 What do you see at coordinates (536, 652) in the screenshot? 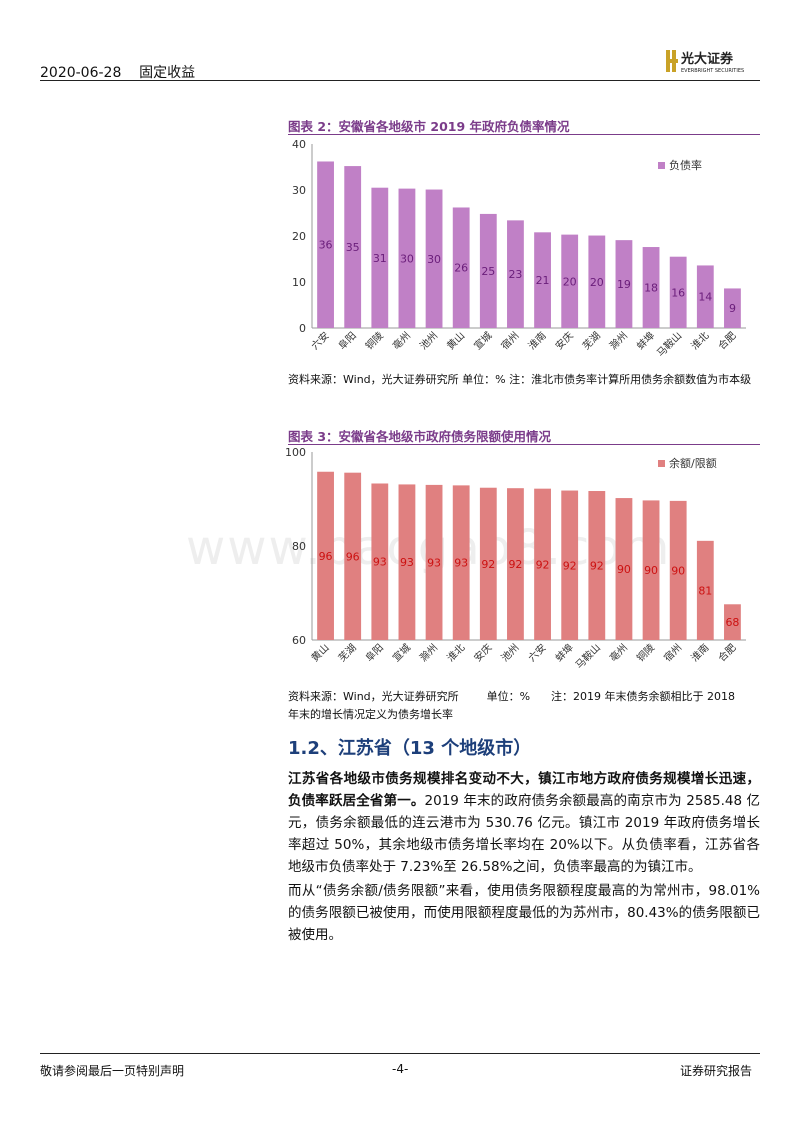
I see `x-tick-label: 六安` at bounding box center [536, 652].